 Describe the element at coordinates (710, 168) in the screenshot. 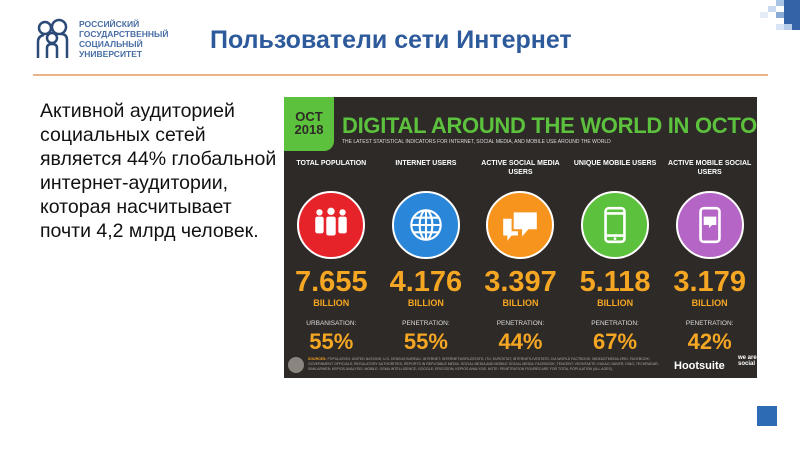

I see `stat-label: ACTIVE MOBILE SOCIAL USERS` at that location.